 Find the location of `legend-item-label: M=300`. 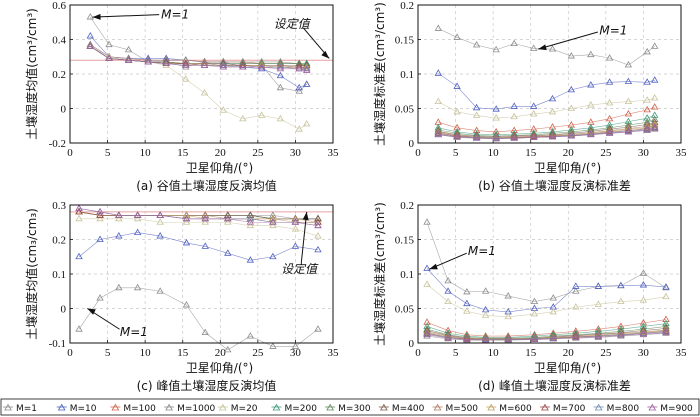

legend-item-label: M=300 is located at coordinates (354, 409).